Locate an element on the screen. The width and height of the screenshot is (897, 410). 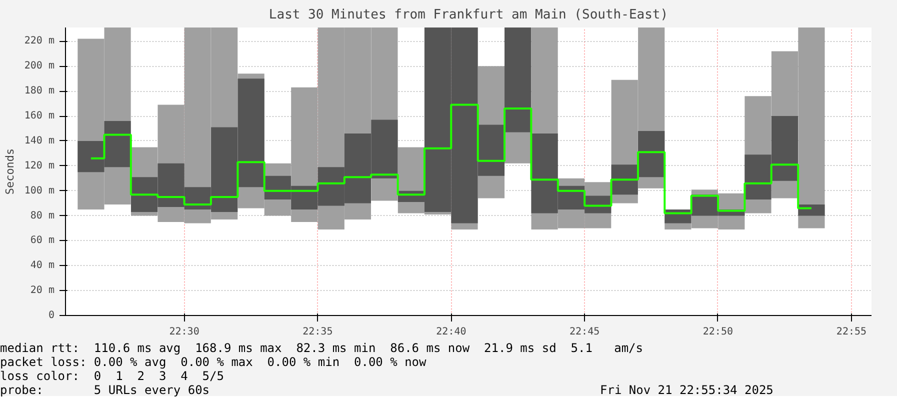
y-tick-label: 180 m is located at coordinates (39, 91).